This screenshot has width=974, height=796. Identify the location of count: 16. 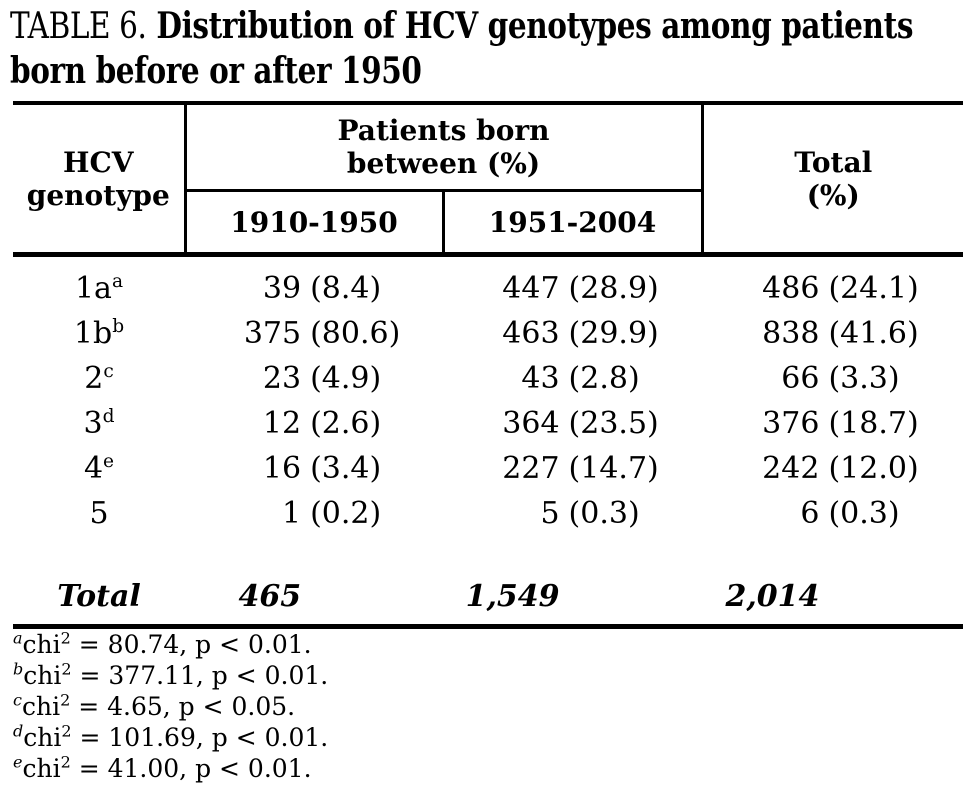
(282, 468).